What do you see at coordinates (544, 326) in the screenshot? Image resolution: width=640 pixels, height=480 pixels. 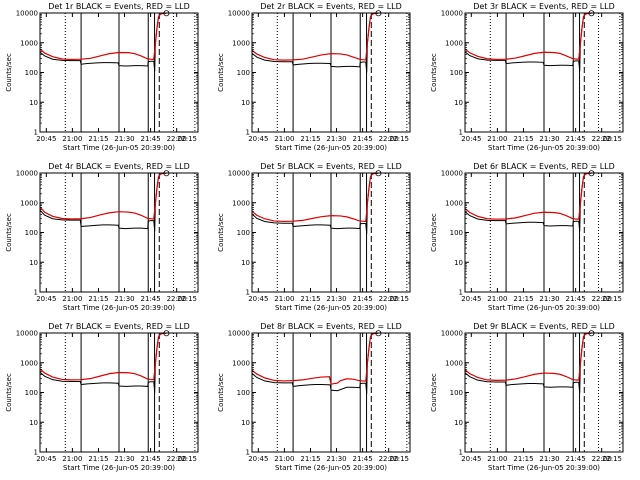 I see `panel-title: Det 9r BLACK = Events, RED = LLD` at bounding box center [544, 326].